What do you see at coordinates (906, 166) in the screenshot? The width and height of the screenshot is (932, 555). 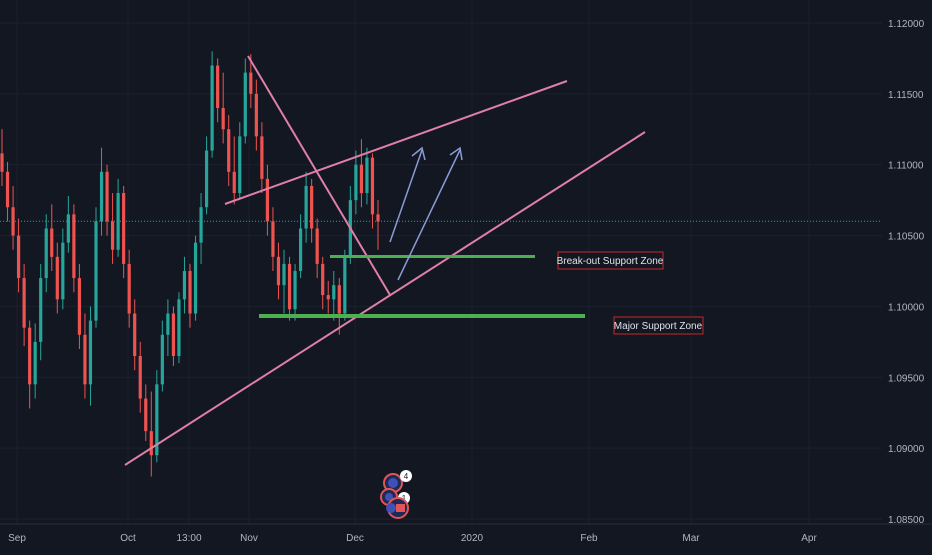 I see `y-tick-label: 1.11000` at bounding box center [906, 166].